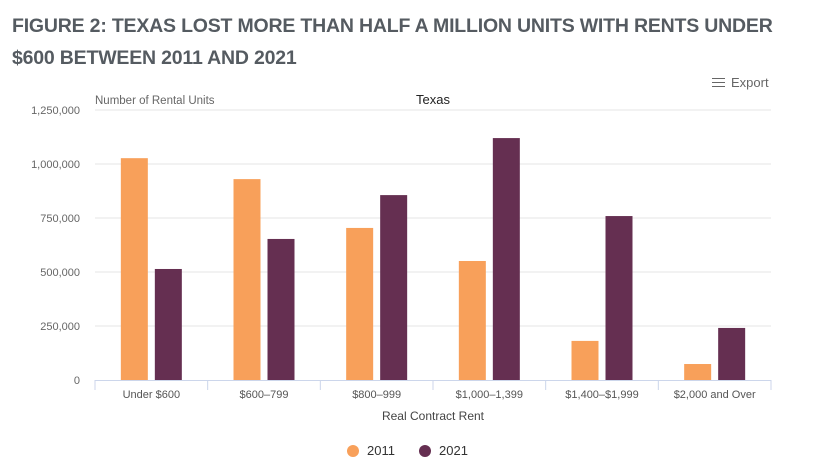  I want to click on legend-label-2011: 2011, so click(381, 450).